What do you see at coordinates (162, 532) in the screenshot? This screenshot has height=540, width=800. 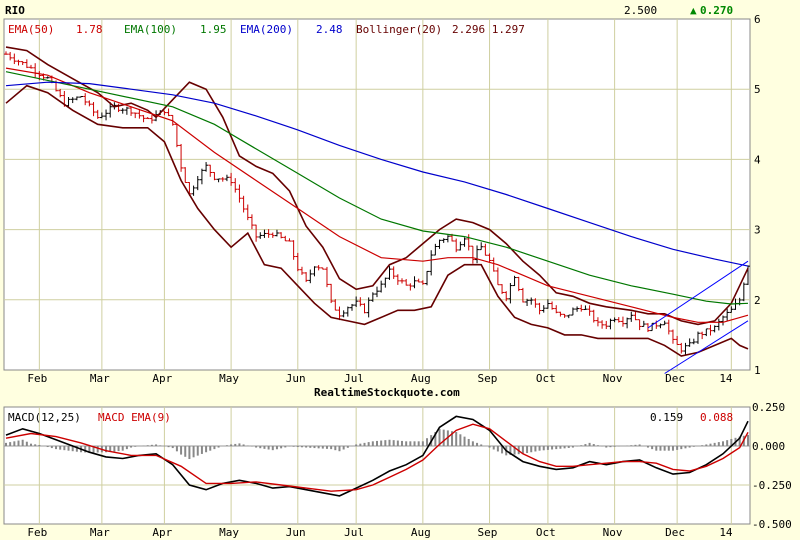 I see `macd-x-tick-label: Apr` at bounding box center [162, 532].